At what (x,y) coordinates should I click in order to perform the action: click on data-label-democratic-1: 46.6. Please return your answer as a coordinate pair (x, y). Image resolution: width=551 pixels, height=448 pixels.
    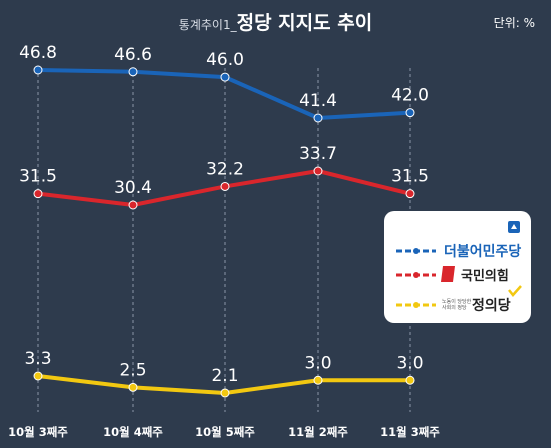
    Looking at the image, I should click on (133, 55).